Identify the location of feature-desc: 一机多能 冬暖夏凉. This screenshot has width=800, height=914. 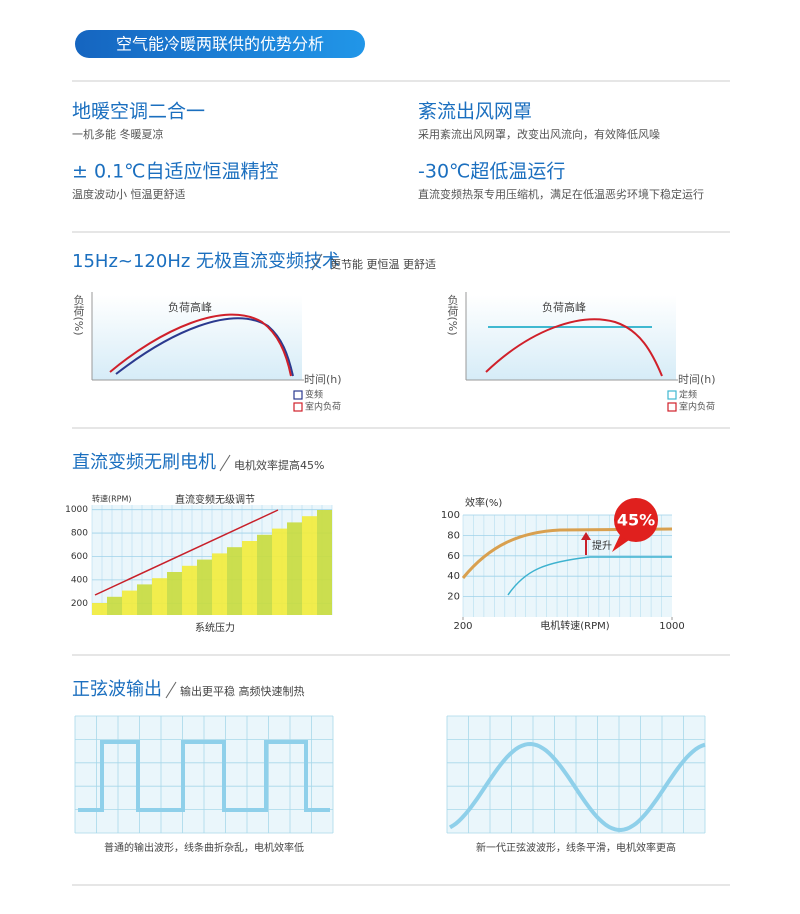
(118, 134).